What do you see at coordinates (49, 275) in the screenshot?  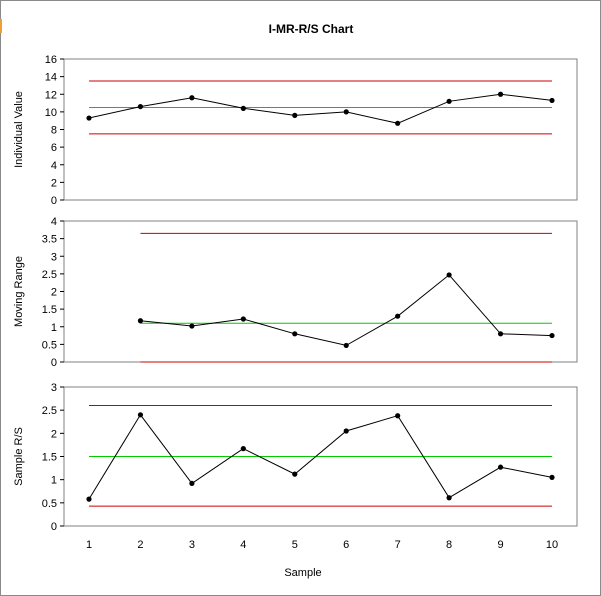 I see `y-tick-label-2: 2.5` at bounding box center [49, 275].